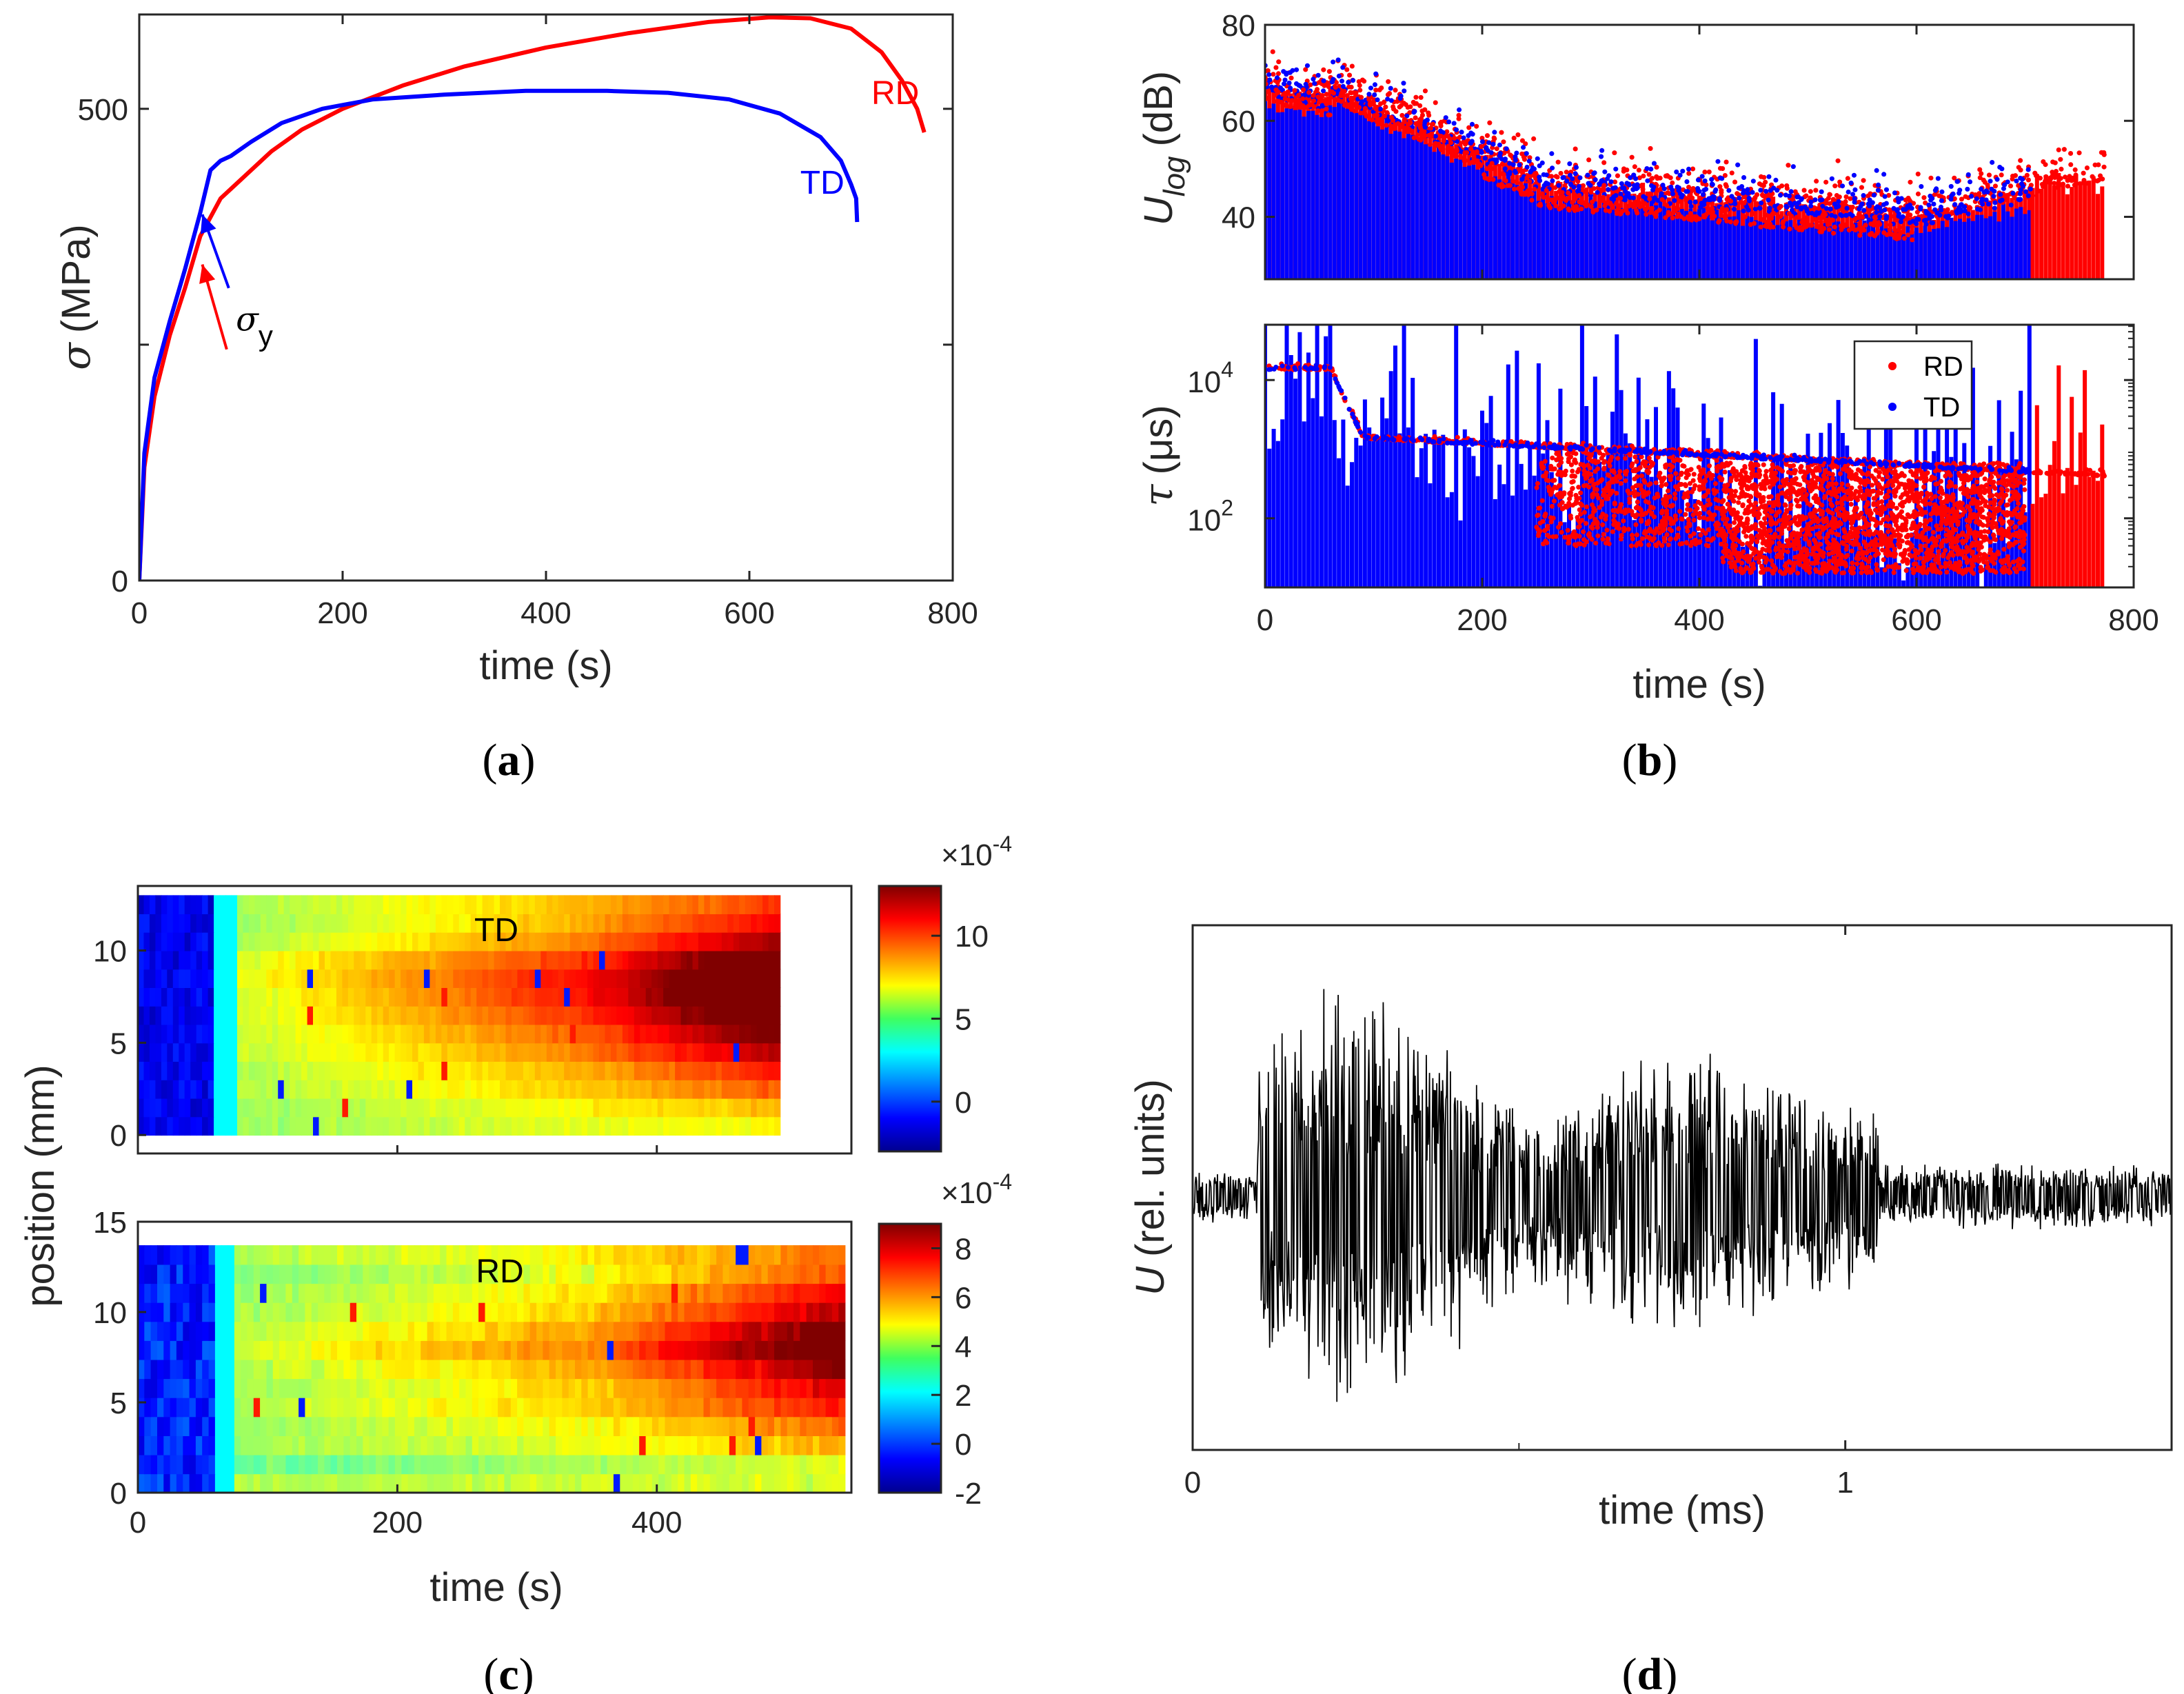 The height and width of the screenshot is (1694, 2184). Describe the element at coordinates (1682, 1195) in the screenshot. I see `waveform-line` at that location.